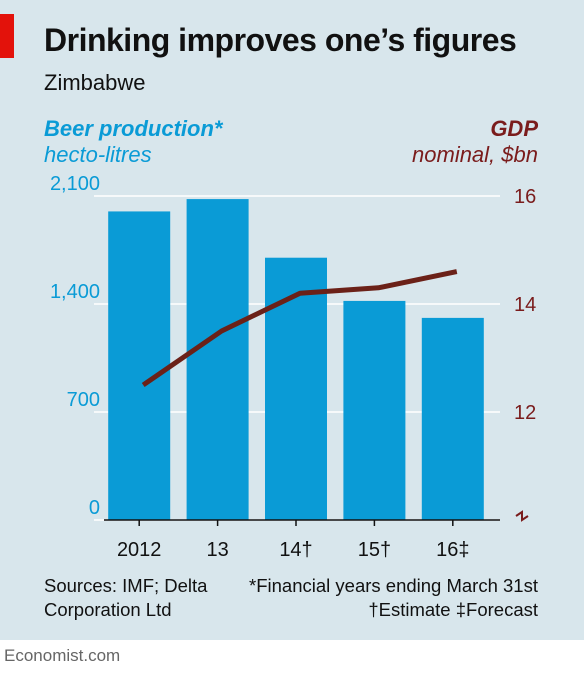 Image resolution: width=584 pixels, height=674 pixels. What do you see at coordinates (514, 128) in the screenshot?
I see `right-axis-title: GDP` at bounding box center [514, 128].